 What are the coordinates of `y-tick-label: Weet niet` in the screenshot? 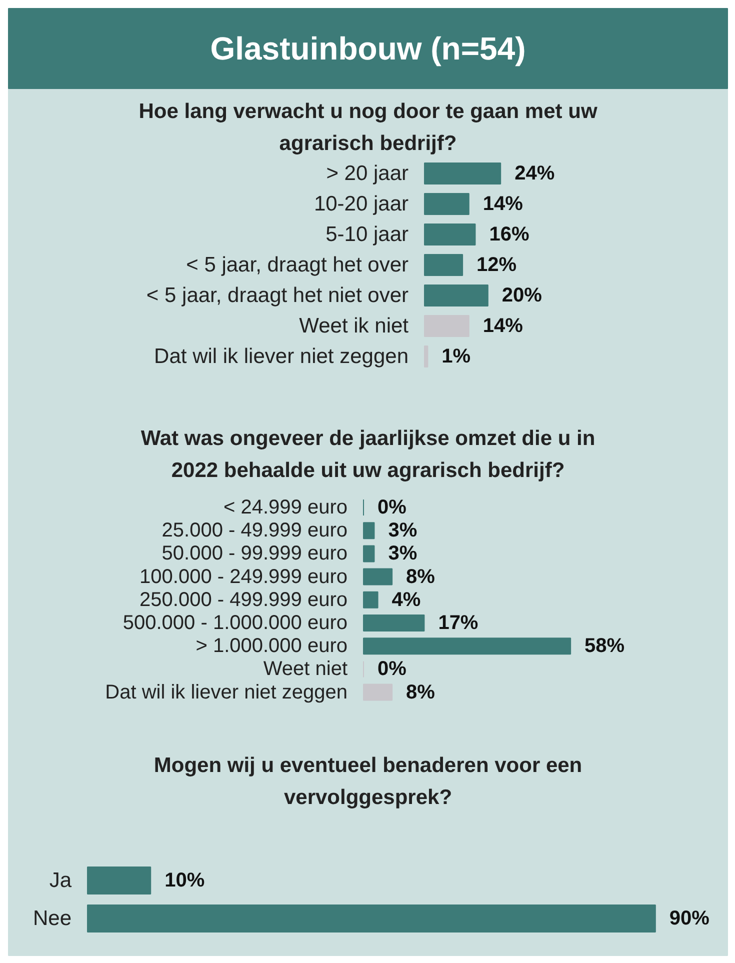 It's located at (305, 669).